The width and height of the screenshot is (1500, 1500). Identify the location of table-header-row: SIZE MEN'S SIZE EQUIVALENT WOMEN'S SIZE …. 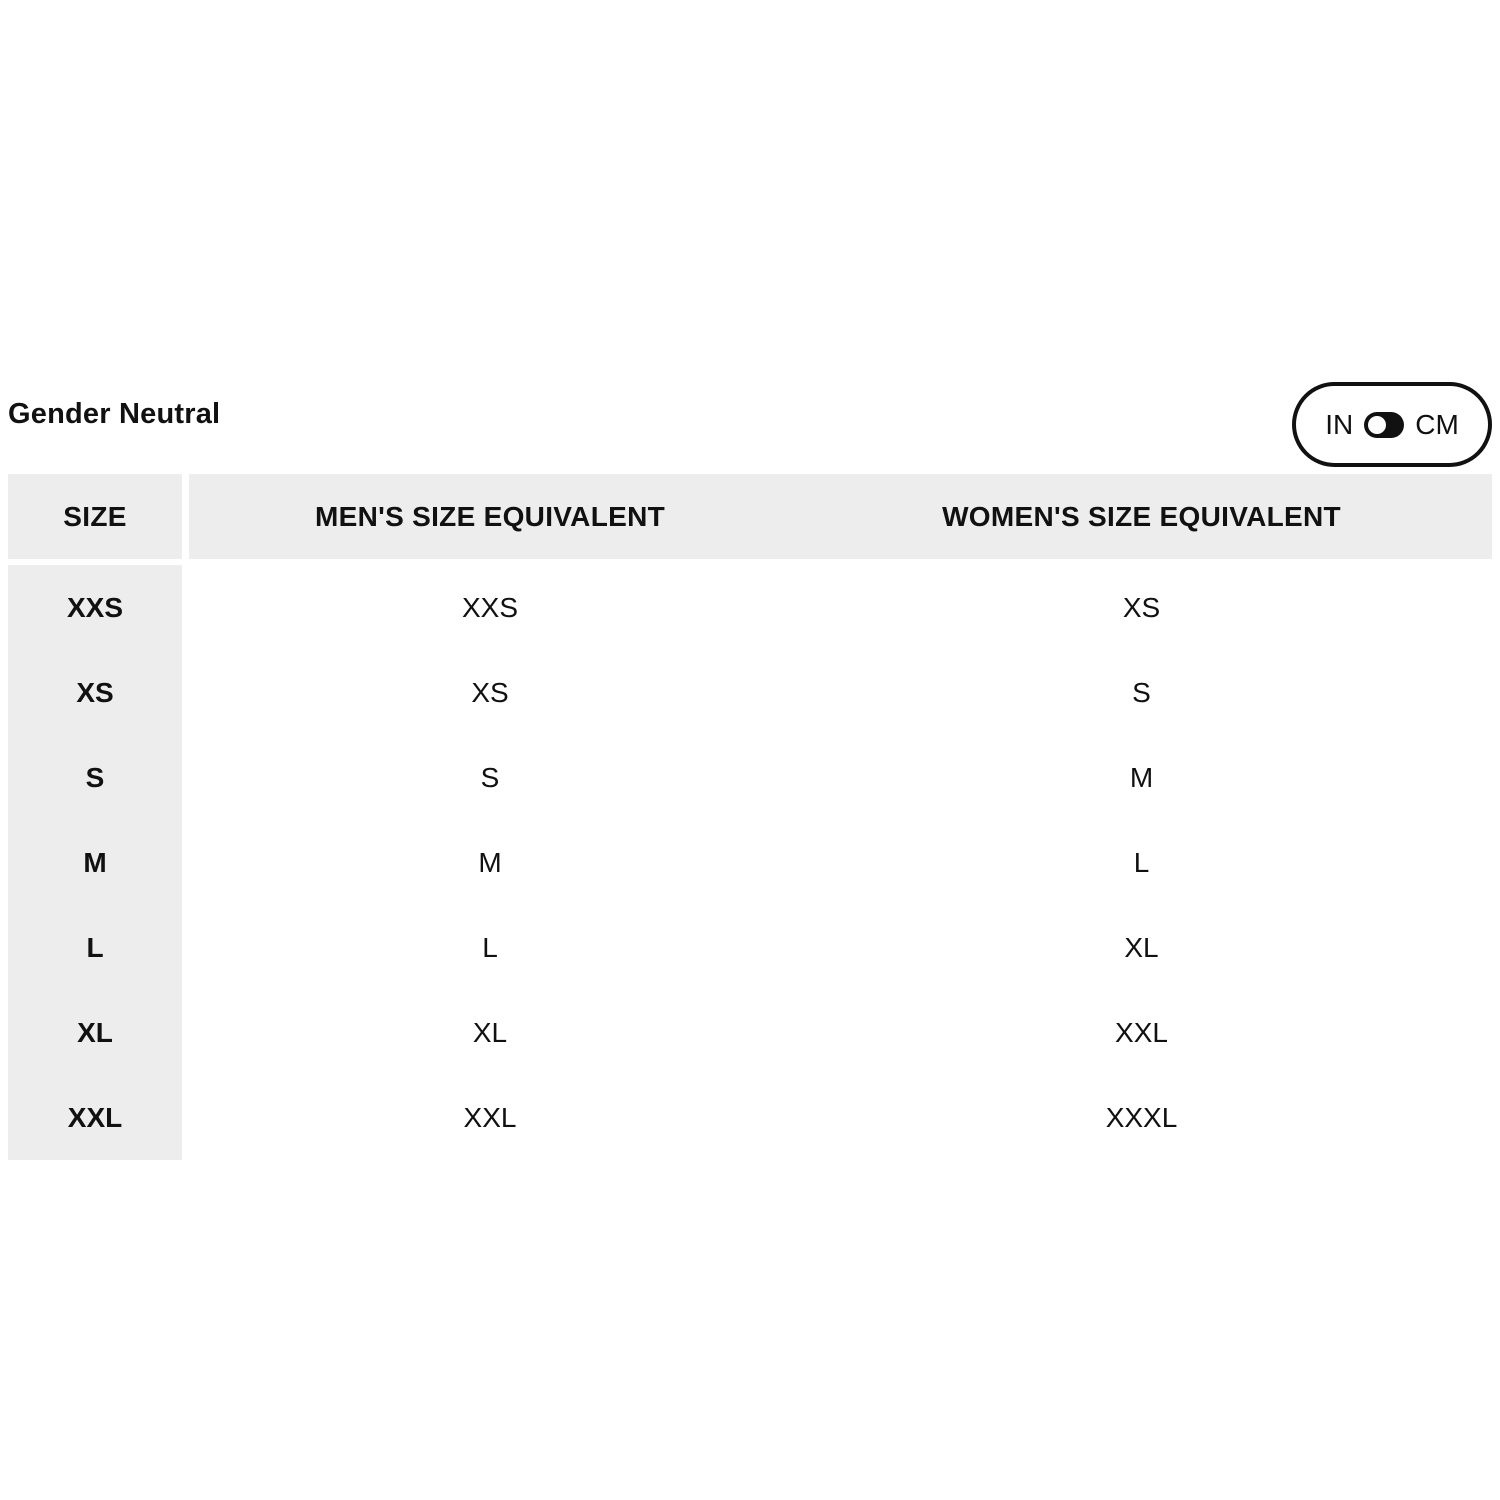
(750, 516).